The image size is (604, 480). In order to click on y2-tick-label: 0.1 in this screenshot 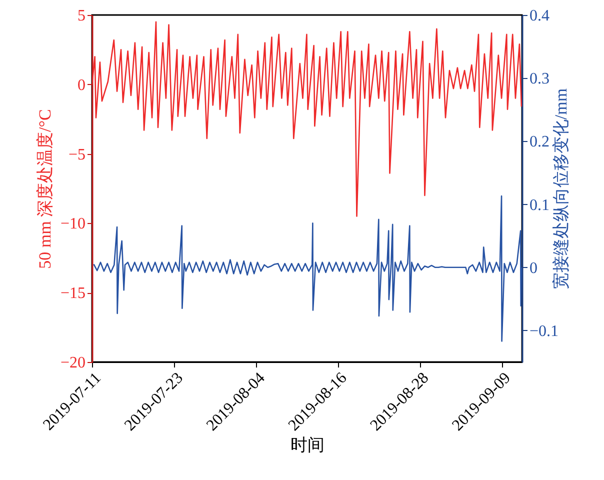, I will do `click(540, 205)`.